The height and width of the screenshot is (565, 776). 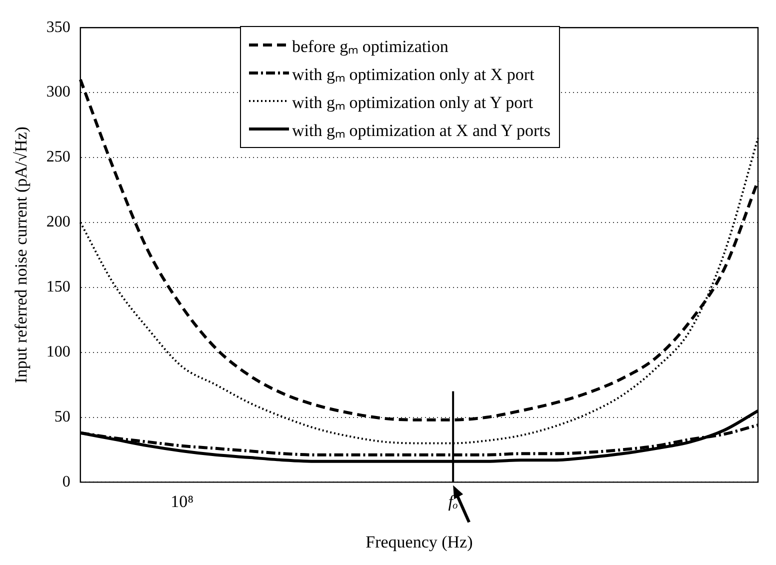 What do you see at coordinates (58, 287) in the screenshot?
I see `y-tick-label: 150` at bounding box center [58, 287].